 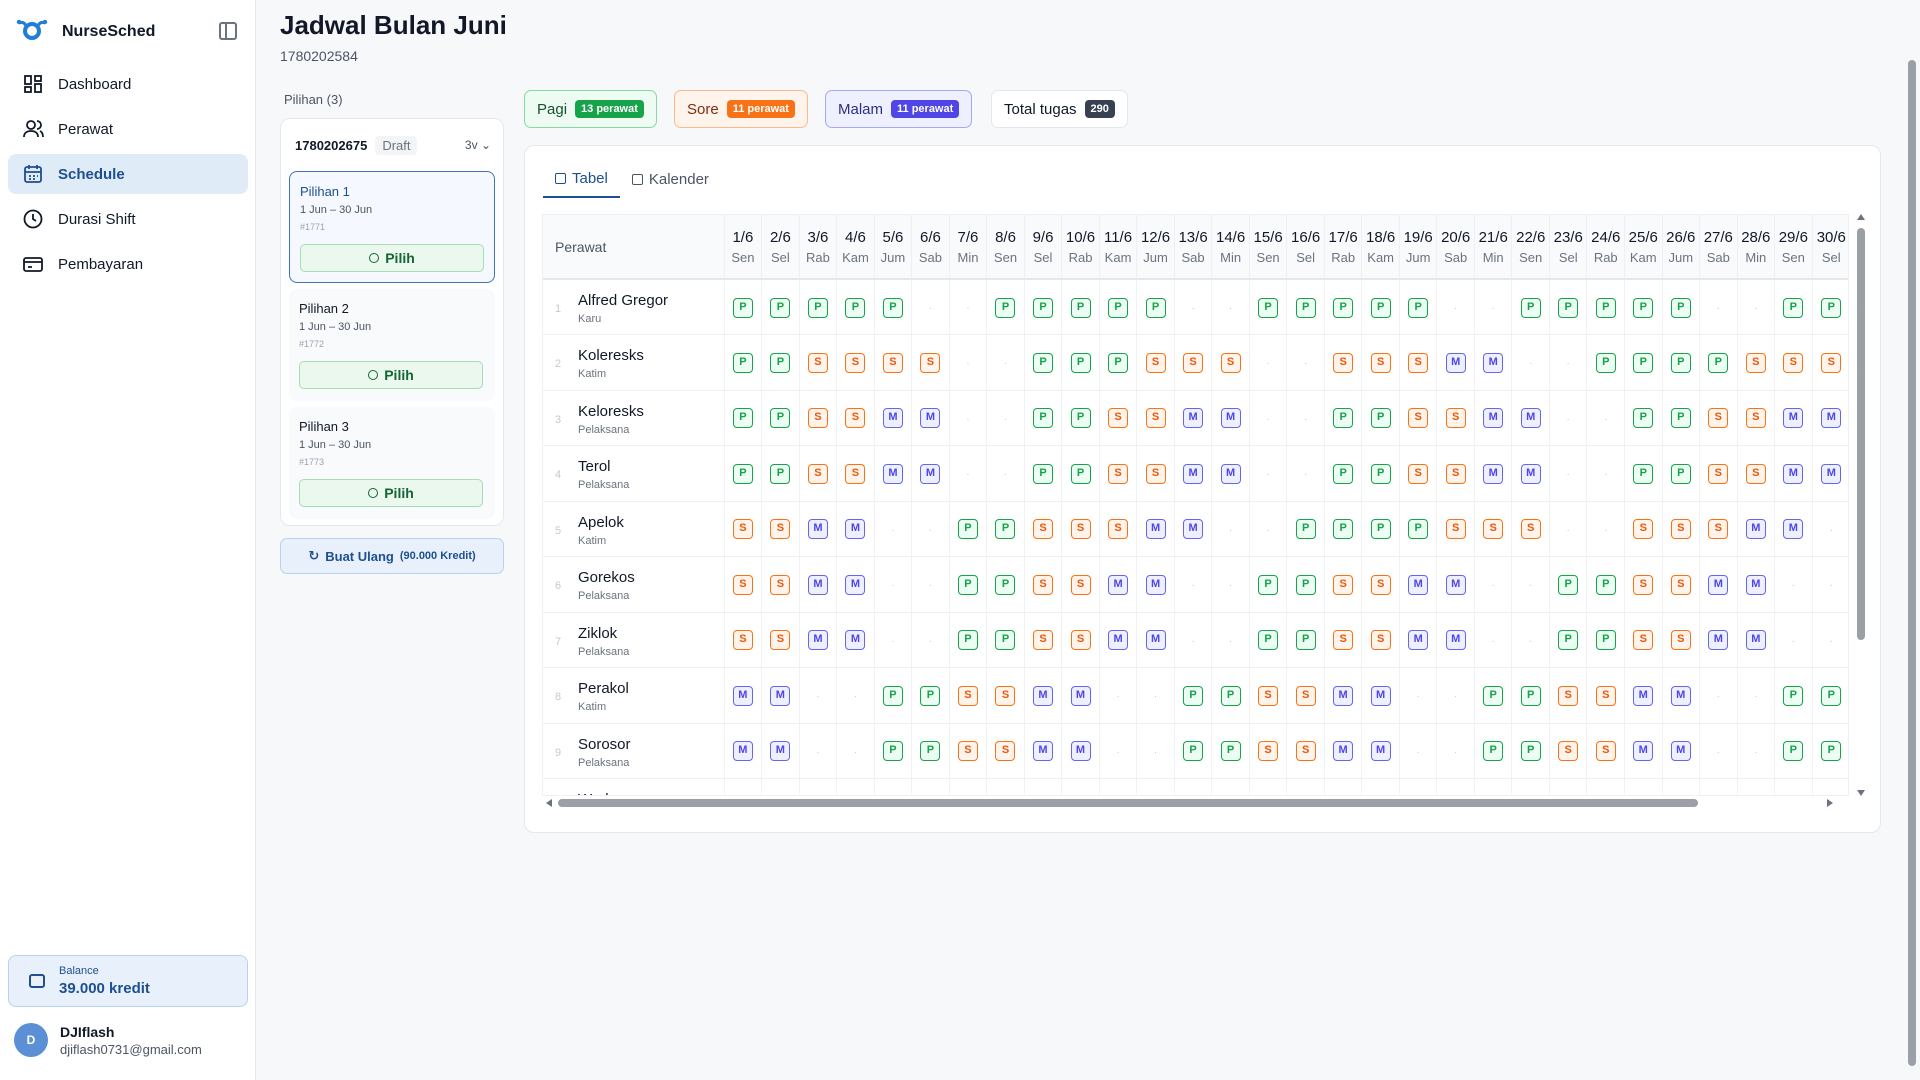 I want to click on nurse-cell: 4 Terol Pelaksana, so click(x=634, y=473).